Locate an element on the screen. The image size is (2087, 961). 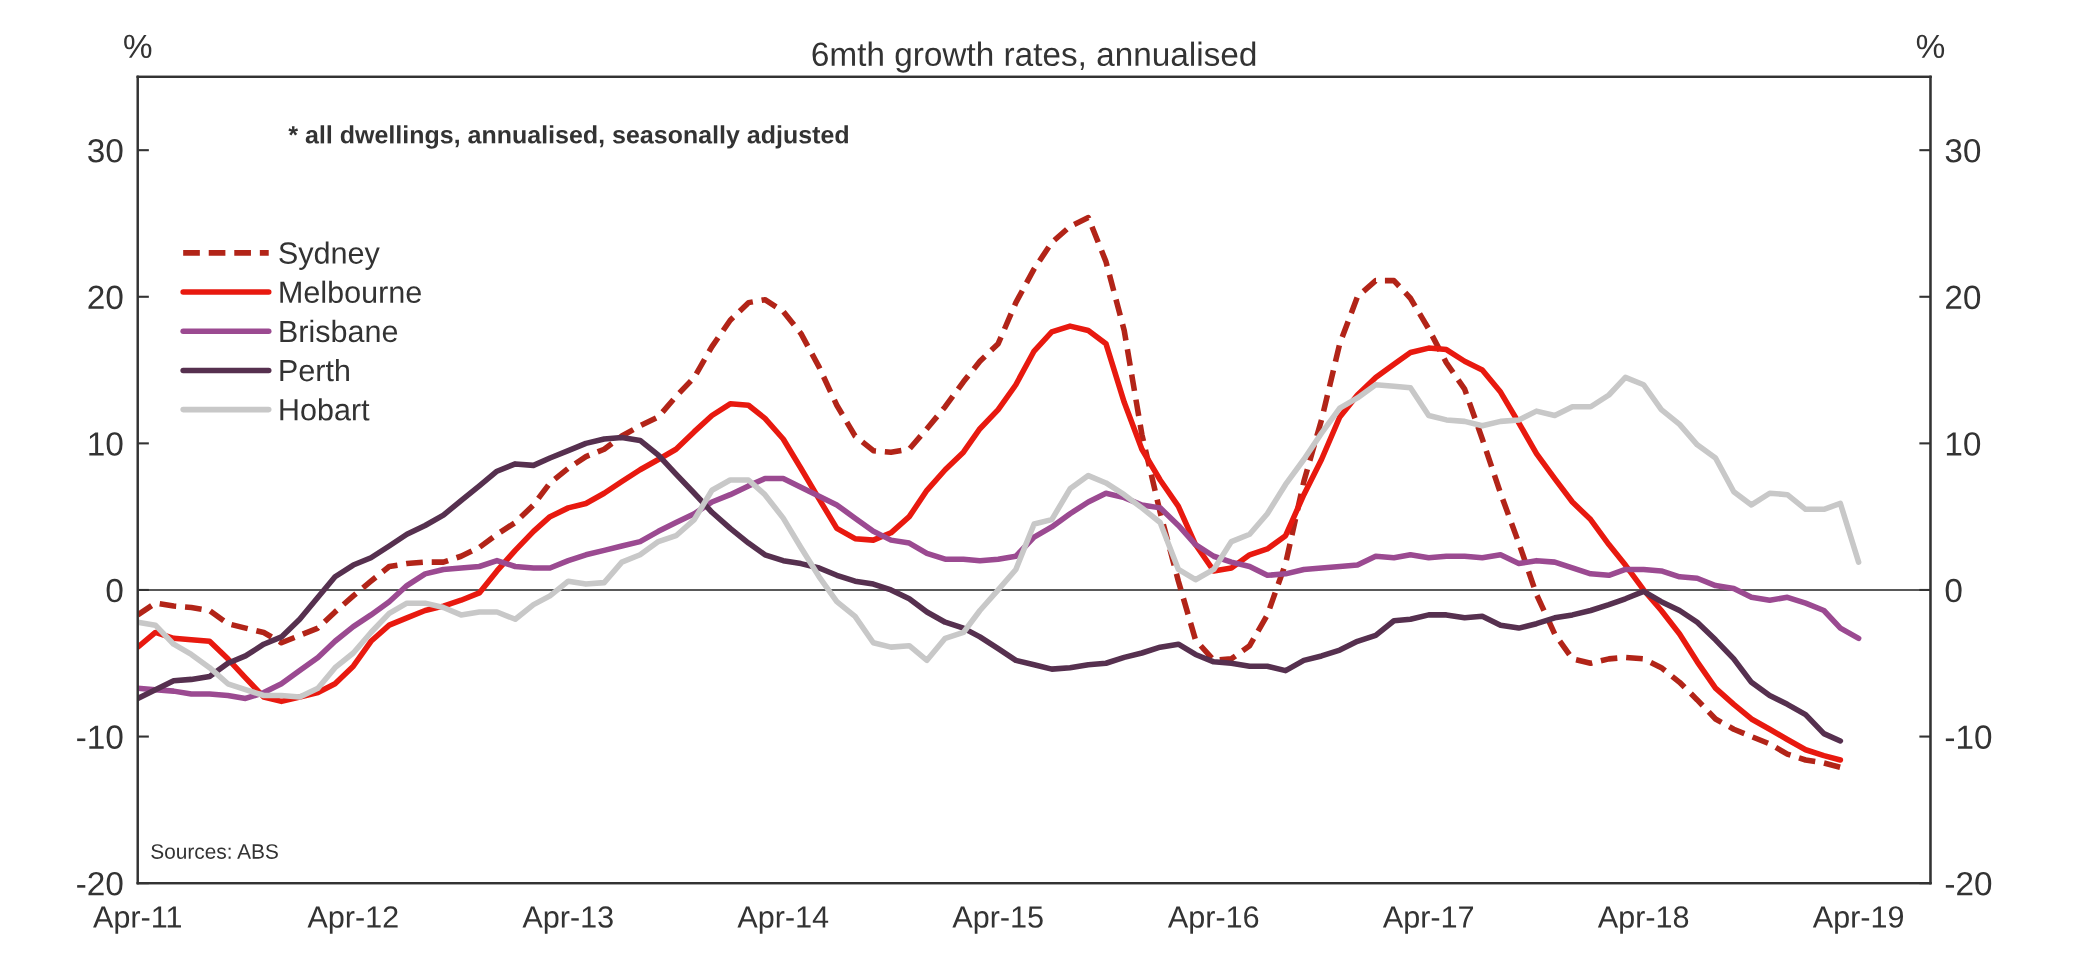
y2-tick-label: -20 is located at coordinates (1968, 883).